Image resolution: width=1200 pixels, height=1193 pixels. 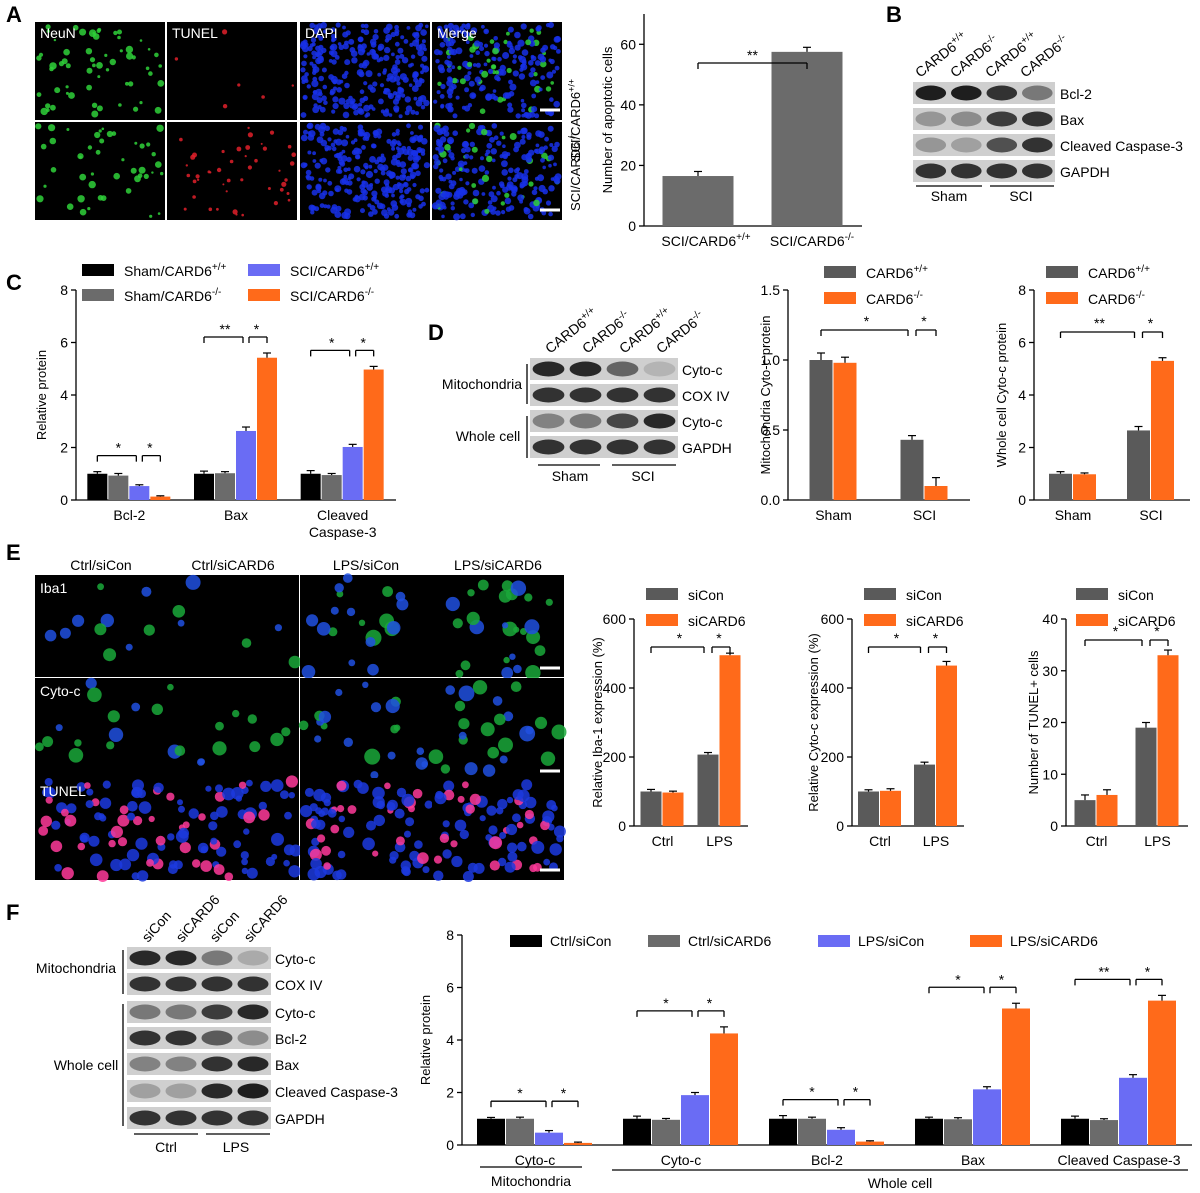 I want to click on panel-f-blot-lane-bg, so click(x=199, y=1064).